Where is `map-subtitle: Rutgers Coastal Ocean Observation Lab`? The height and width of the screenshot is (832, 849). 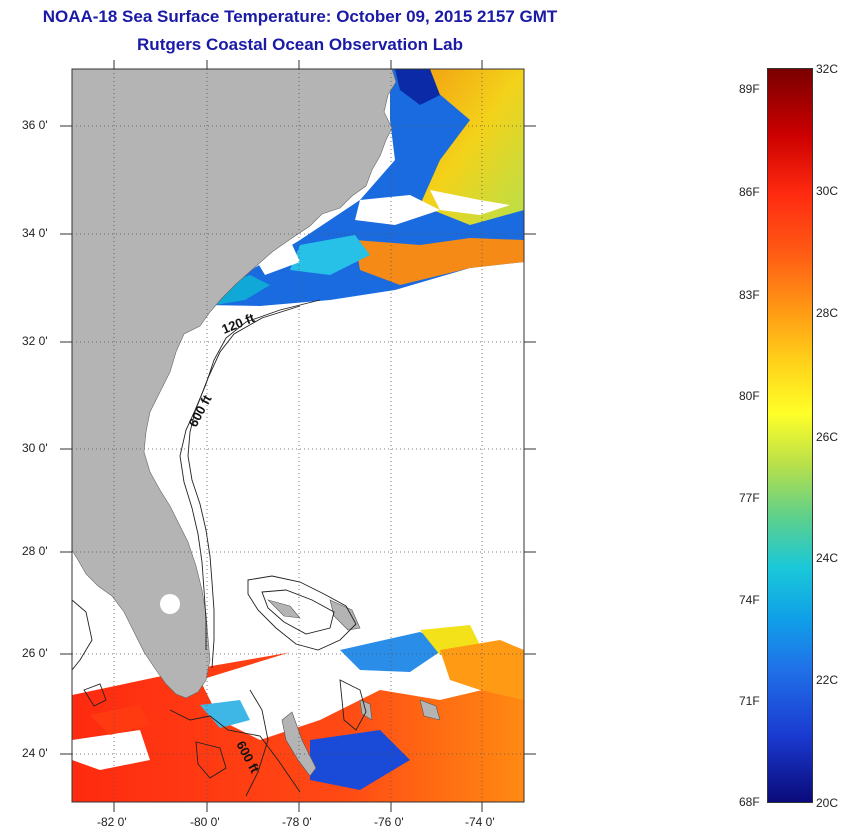 map-subtitle: Rutgers Coastal Ocean Observation Lab is located at coordinates (300, 44).